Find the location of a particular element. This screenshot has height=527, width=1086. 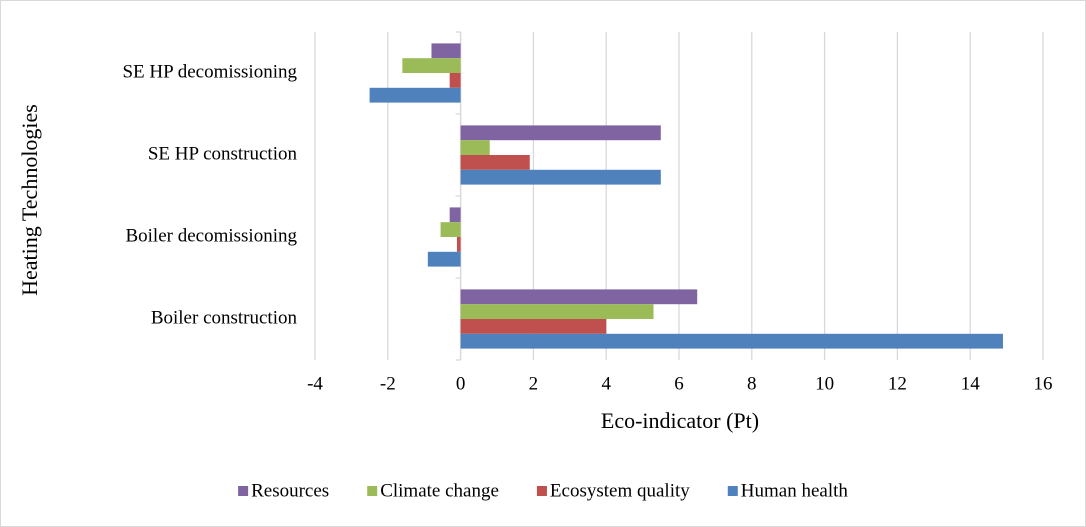

y-axis-title: Heating Technologies is located at coordinates (29, 200).